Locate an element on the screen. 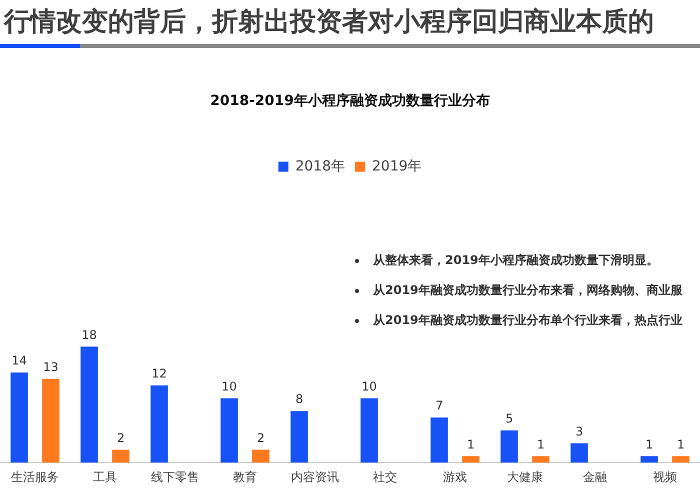 The image size is (700, 500). chart-title: 行情改变的背后，折射出投资者对小程序回归商业本质的 is located at coordinates (329, 22).